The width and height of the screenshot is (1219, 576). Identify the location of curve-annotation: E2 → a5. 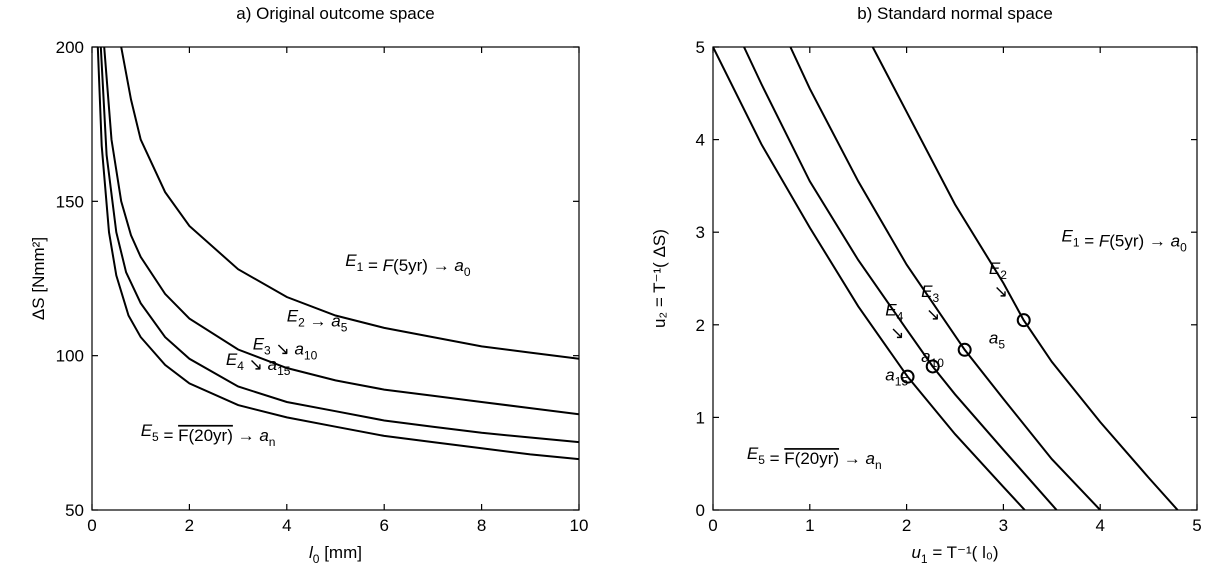
(317, 321).